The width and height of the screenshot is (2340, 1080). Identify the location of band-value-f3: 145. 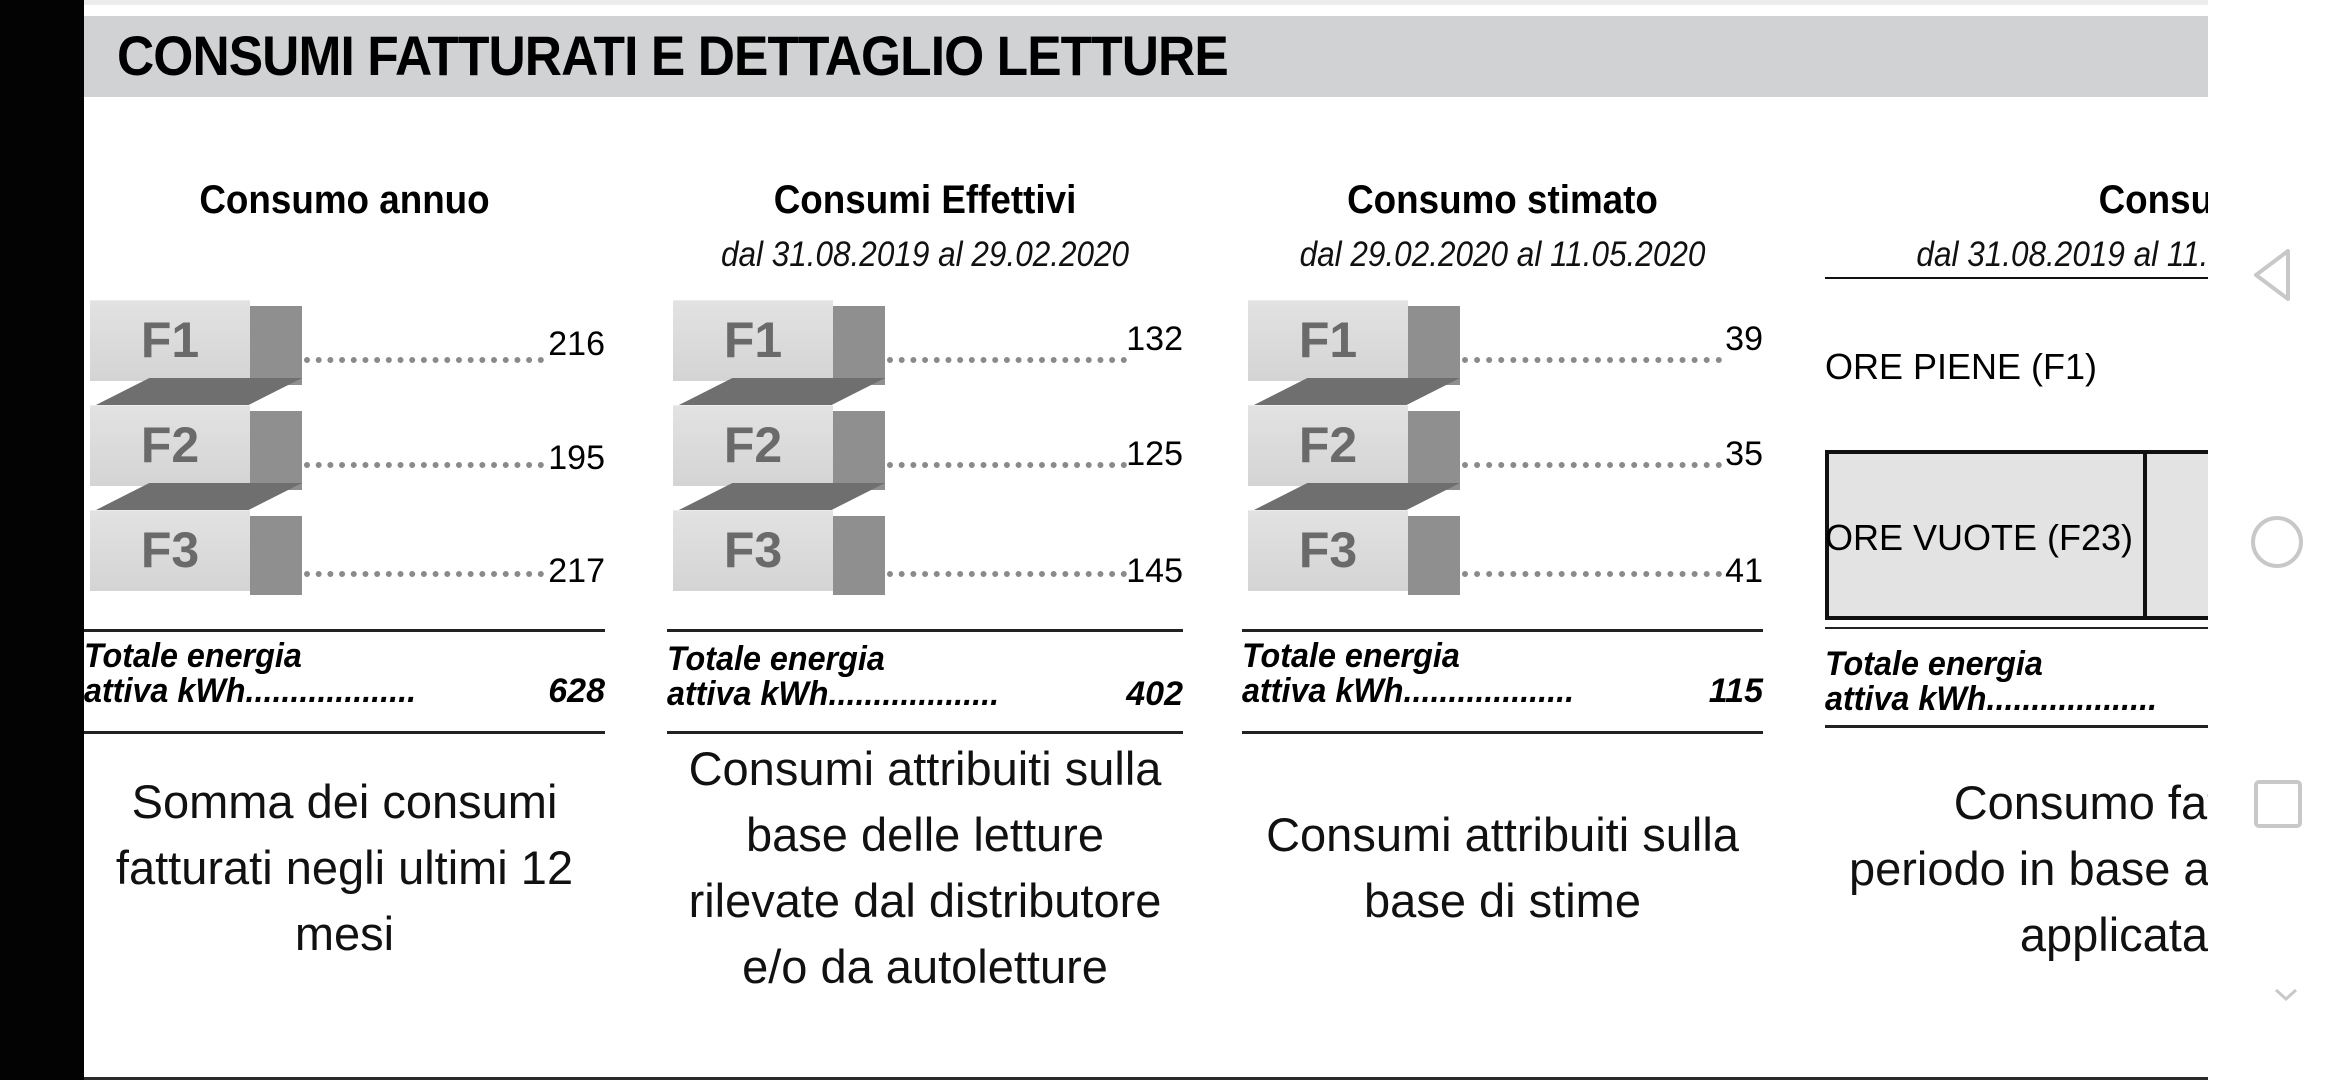
(1154, 571).